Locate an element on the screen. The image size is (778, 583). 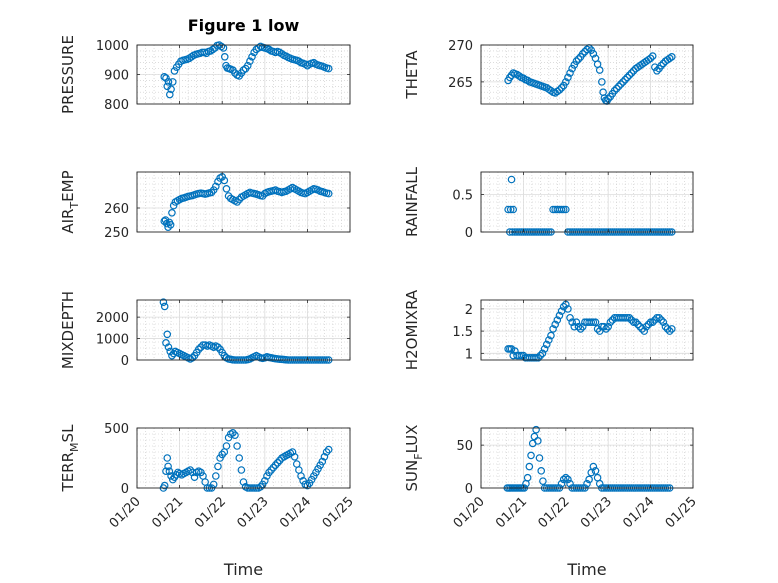
x-tick-label: 01/20 is located at coordinates (125, 512).